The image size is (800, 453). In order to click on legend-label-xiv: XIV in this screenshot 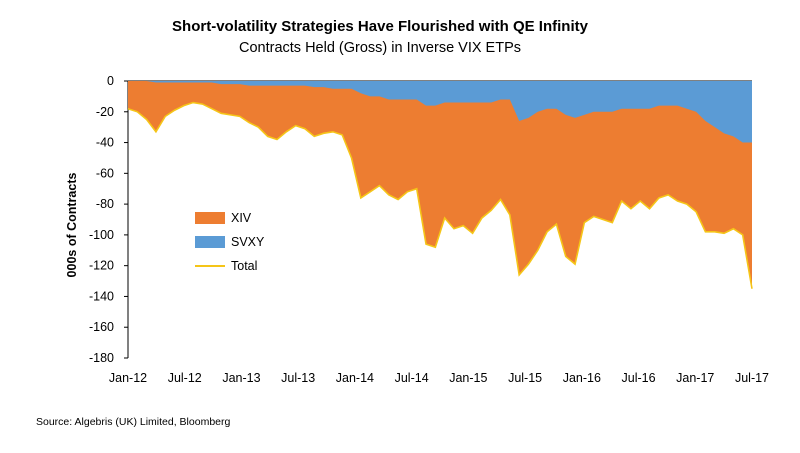, I will do `click(241, 218)`.